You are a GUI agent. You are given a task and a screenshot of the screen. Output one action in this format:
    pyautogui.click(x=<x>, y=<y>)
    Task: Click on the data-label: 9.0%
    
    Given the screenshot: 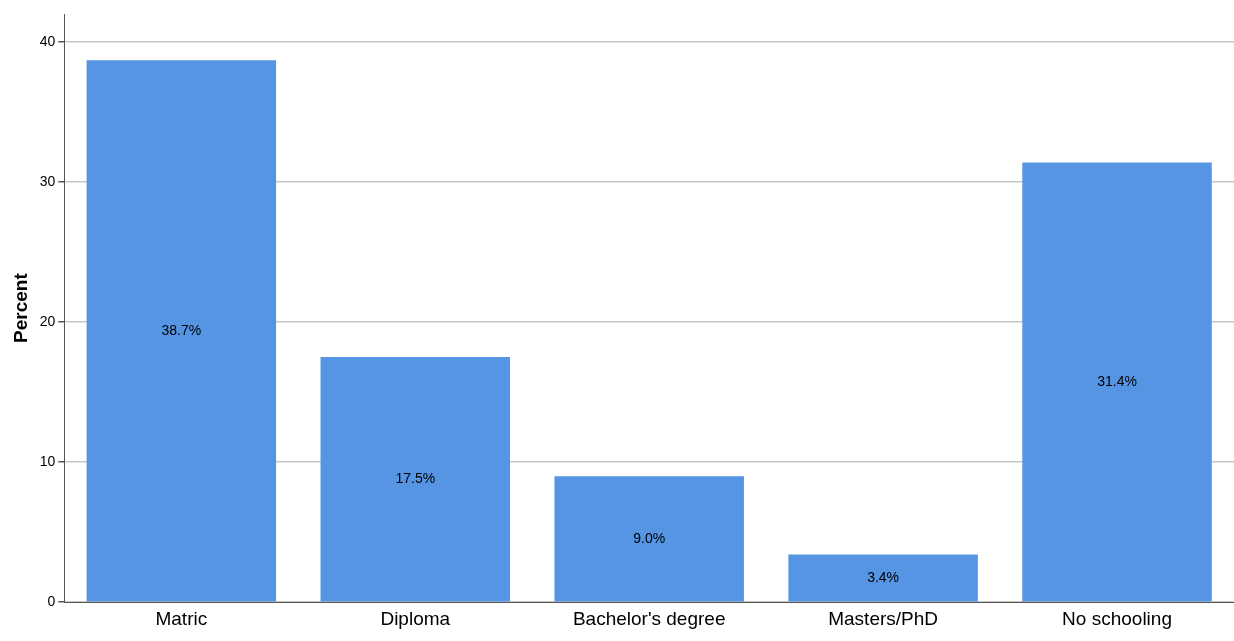 What is the action you would take?
    pyautogui.click(x=649, y=537)
    